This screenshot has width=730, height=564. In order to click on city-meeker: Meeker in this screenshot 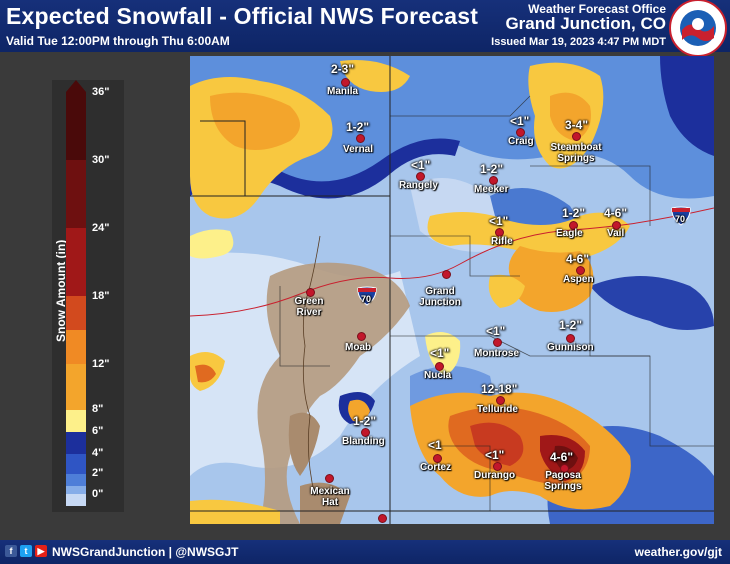, I will do `click(491, 189)`.